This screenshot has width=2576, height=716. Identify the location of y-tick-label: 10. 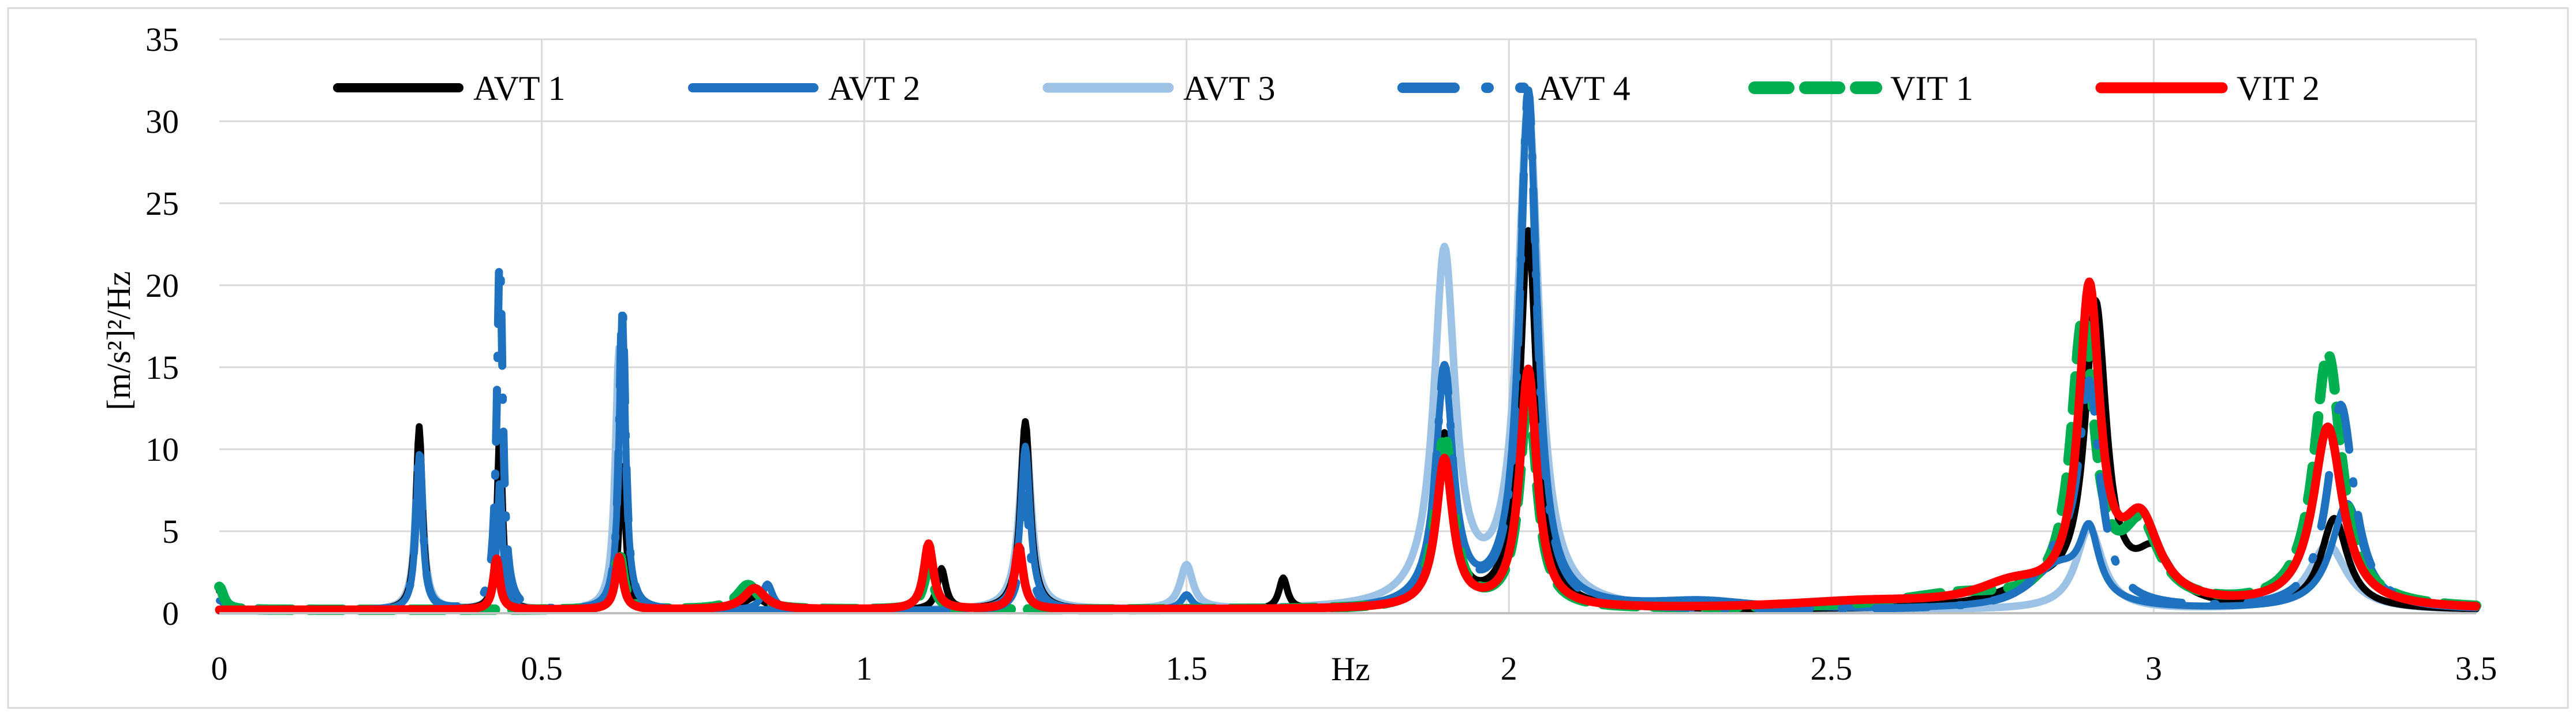
(162, 449).